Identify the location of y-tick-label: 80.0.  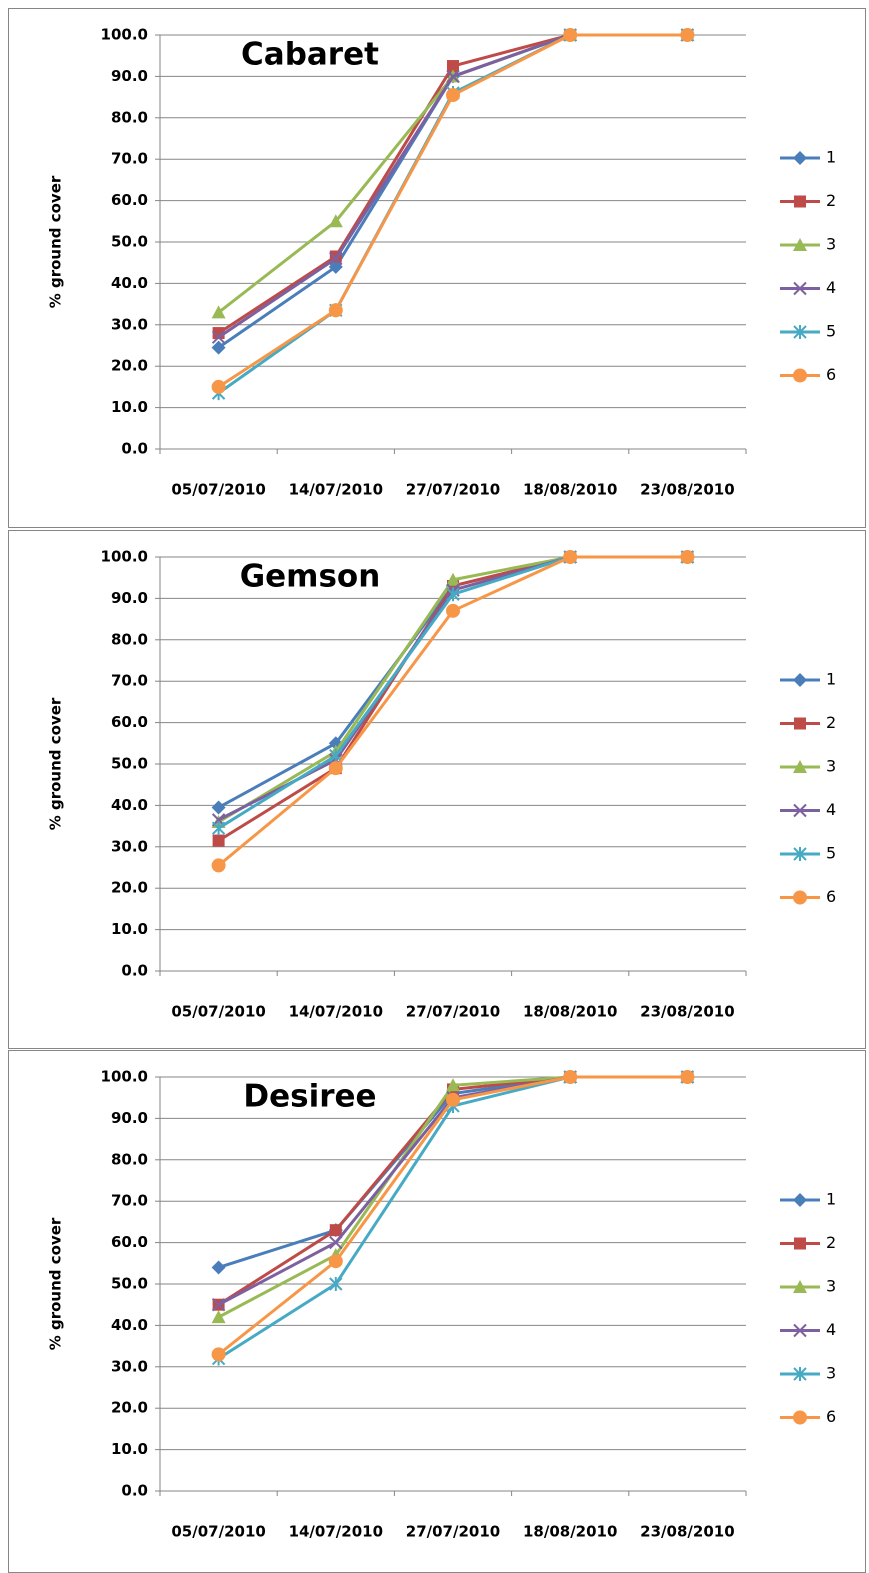
(129, 1159).